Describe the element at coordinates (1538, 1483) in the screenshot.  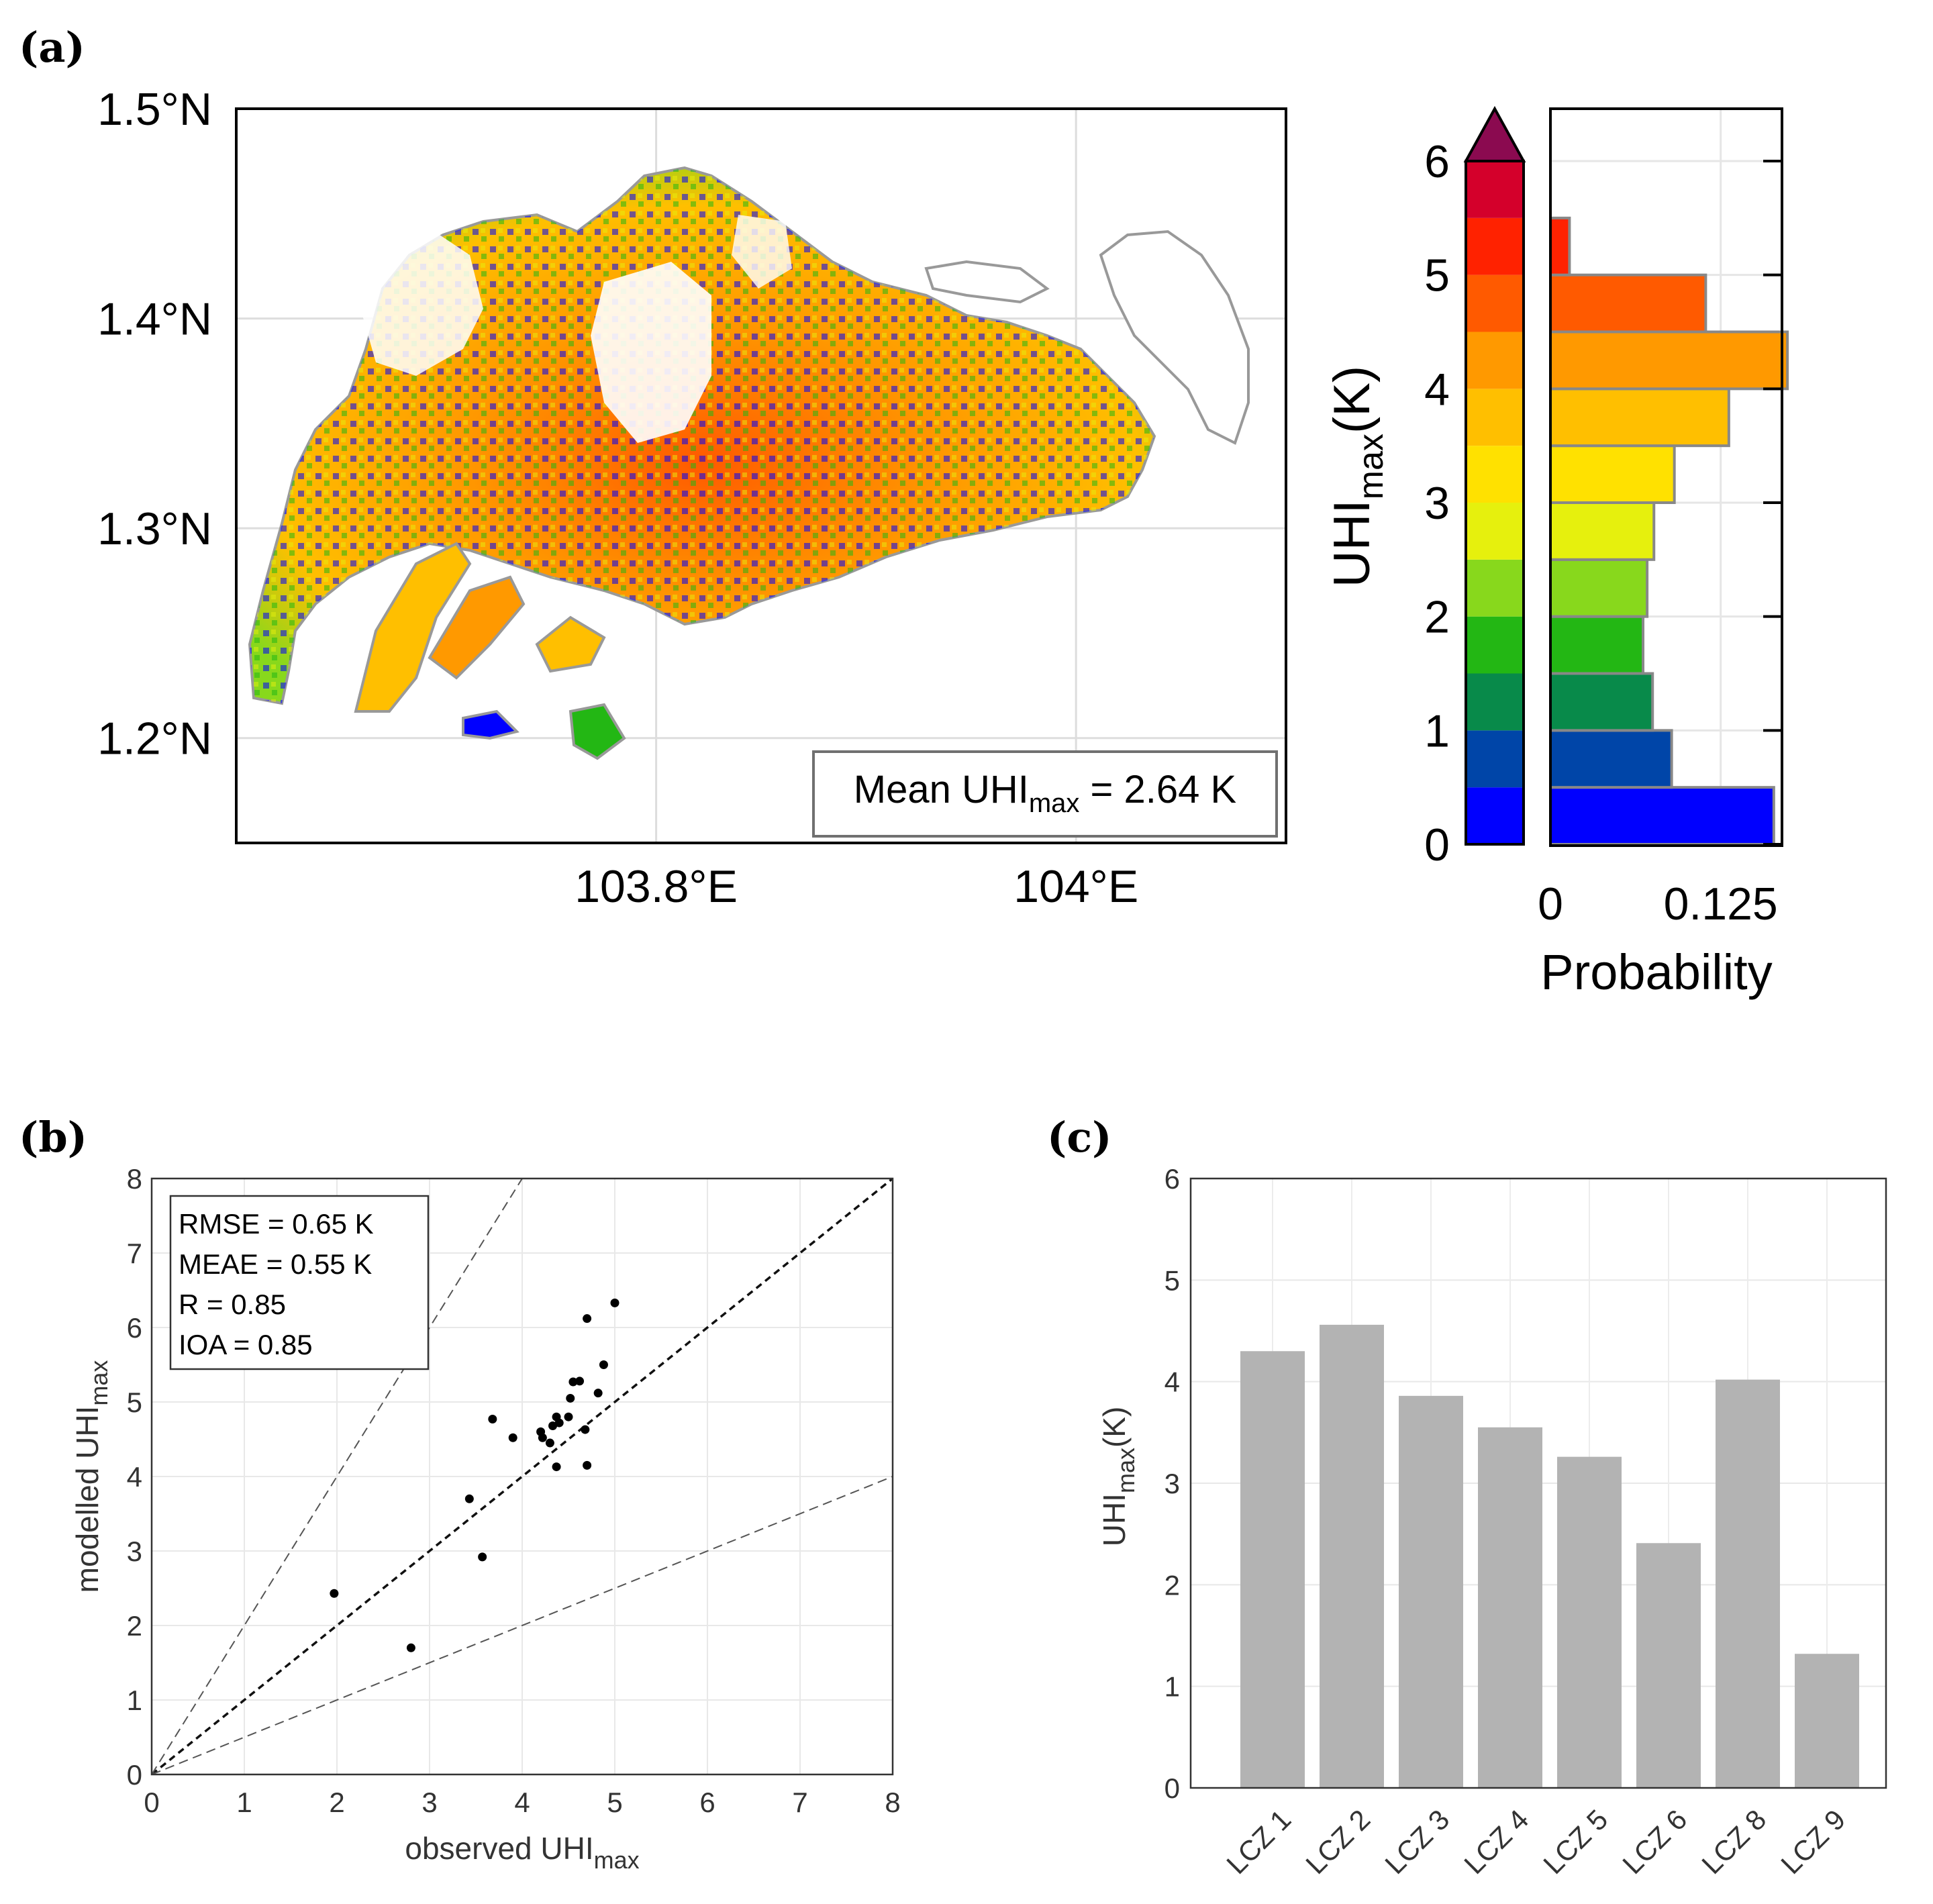
I see `lcz-frame` at that location.